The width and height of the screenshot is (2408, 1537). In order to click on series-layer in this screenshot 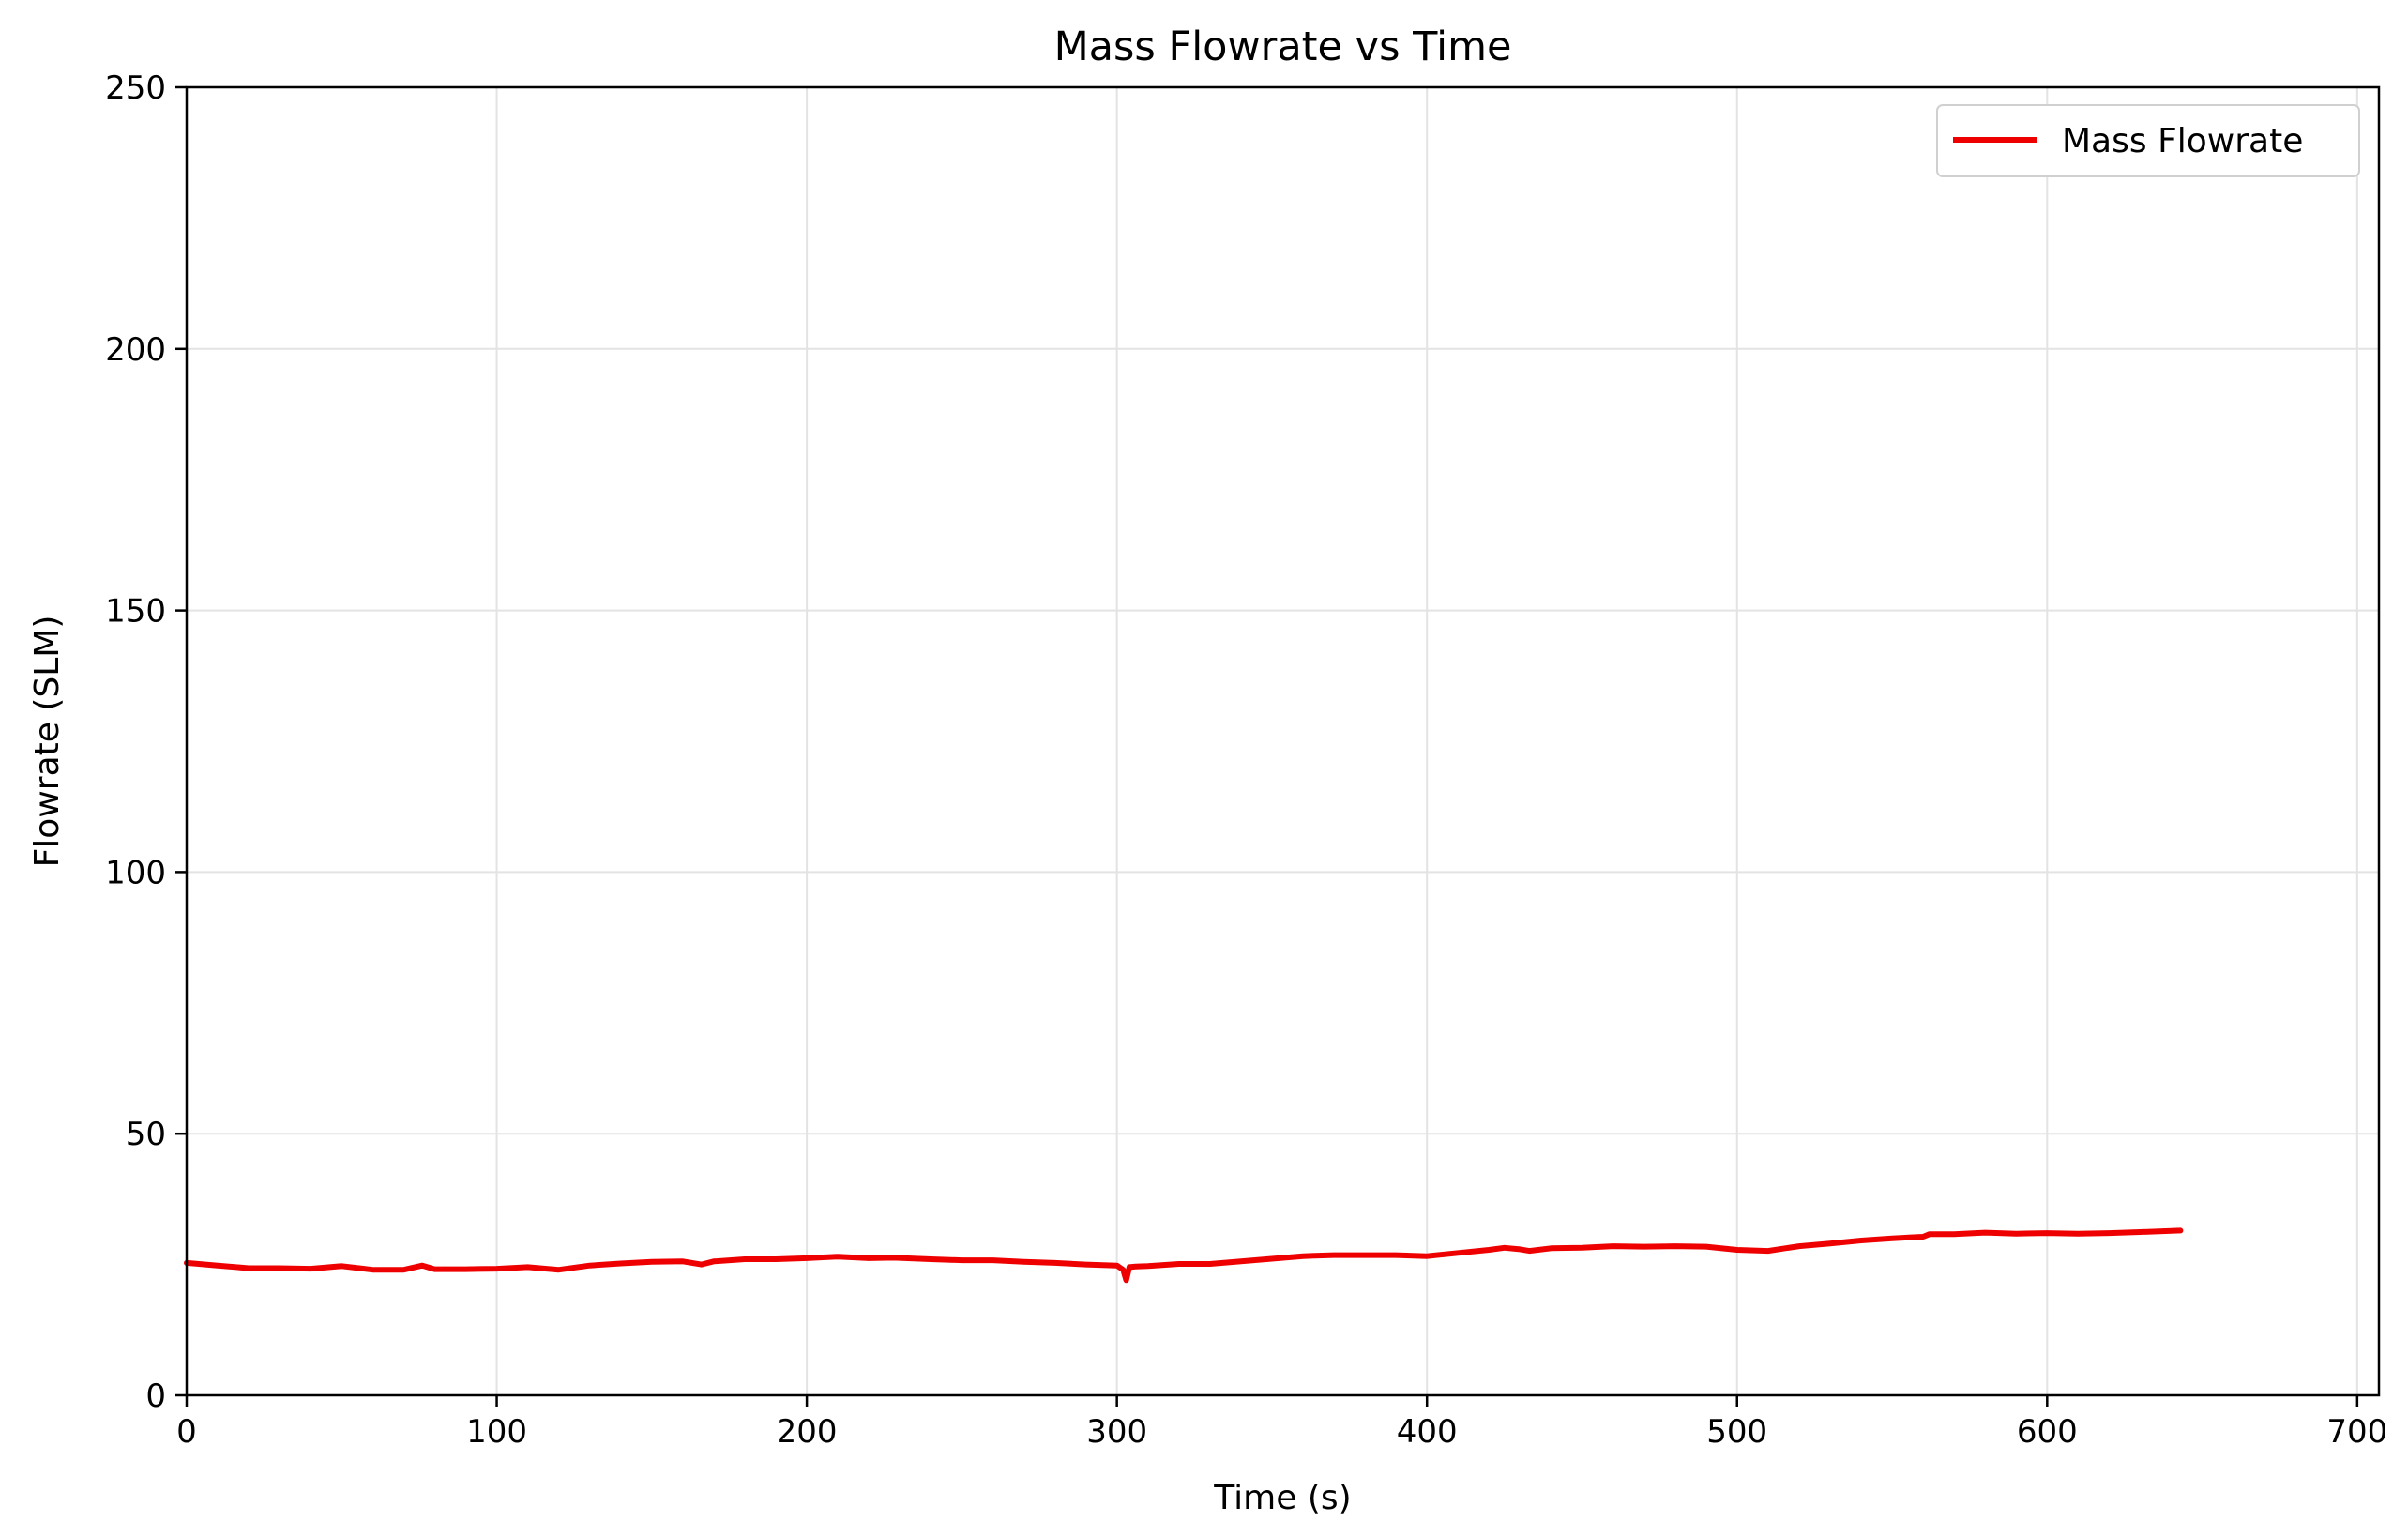, I will do `click(1184, 1255)`.